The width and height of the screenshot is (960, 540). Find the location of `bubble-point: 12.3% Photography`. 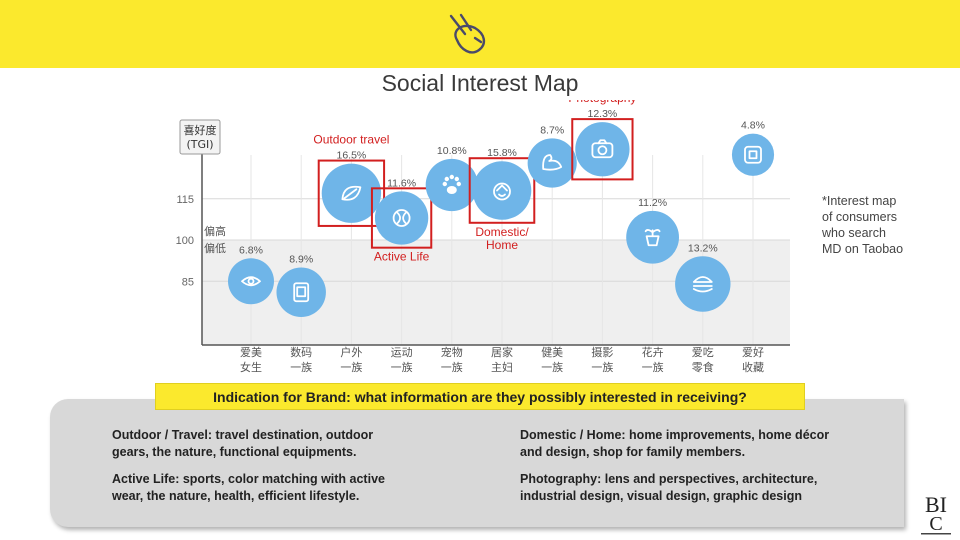

bubble-point: 12.3% Photography is located at coordinates (602, 140).